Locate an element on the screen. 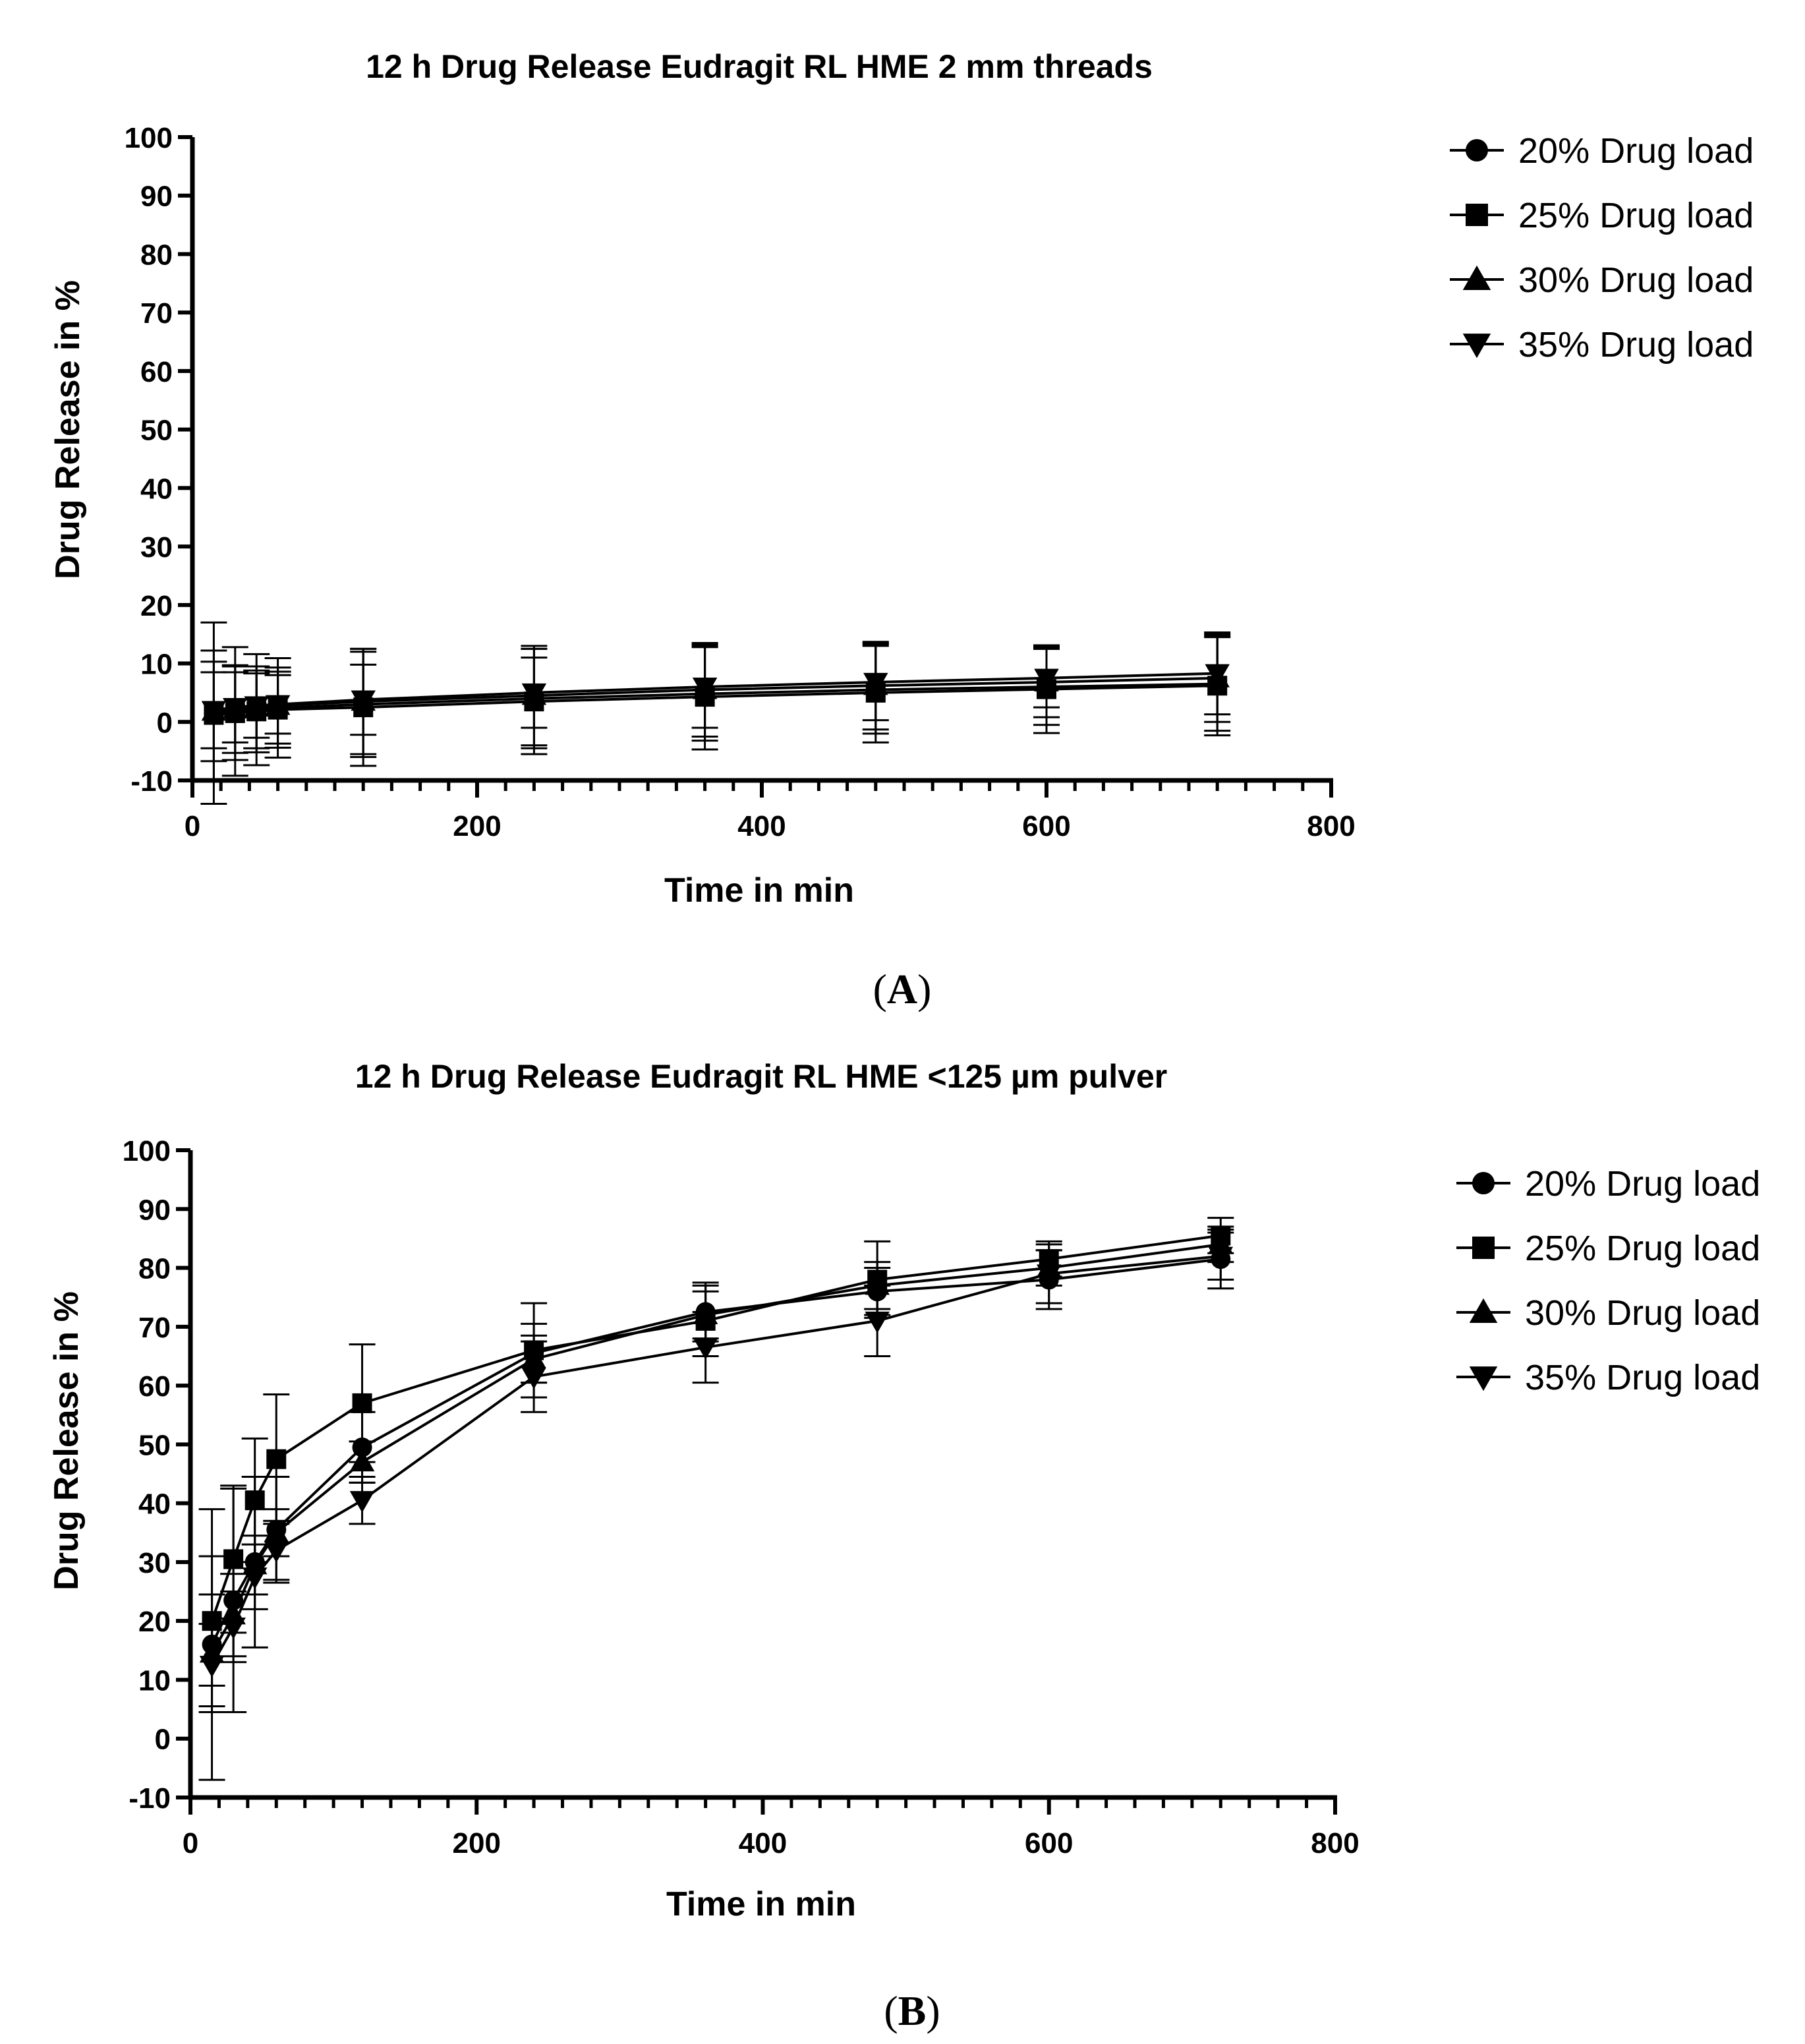 This screenshot has height=2044, width=1805. panel-label-a: A is located at coordinates (902, 989).